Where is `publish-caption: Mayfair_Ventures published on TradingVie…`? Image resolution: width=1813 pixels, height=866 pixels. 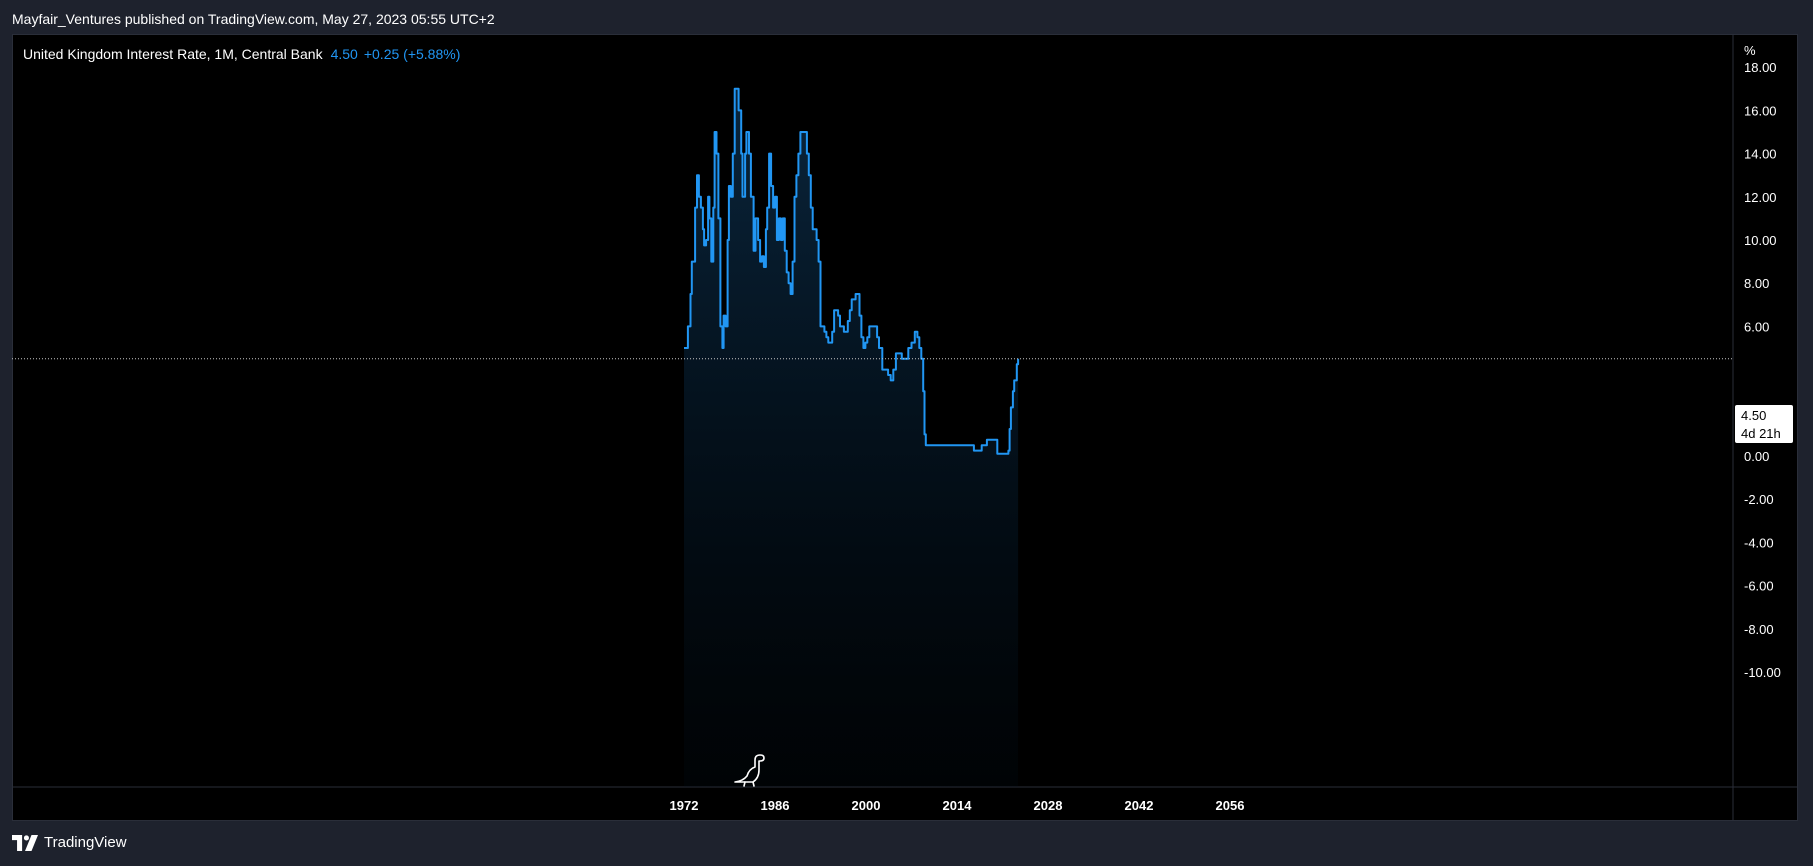
publish-caption: Mayfair_Ventures published on TradingVie… is located at coordinates (253, 19).